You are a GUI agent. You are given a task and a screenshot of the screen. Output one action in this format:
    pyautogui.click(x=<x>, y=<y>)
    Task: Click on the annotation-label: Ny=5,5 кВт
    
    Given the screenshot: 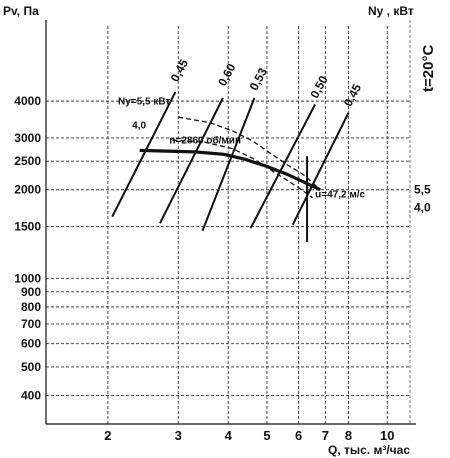 What is the action you would take?
    pyautogui.click(x=144, y=101)
    